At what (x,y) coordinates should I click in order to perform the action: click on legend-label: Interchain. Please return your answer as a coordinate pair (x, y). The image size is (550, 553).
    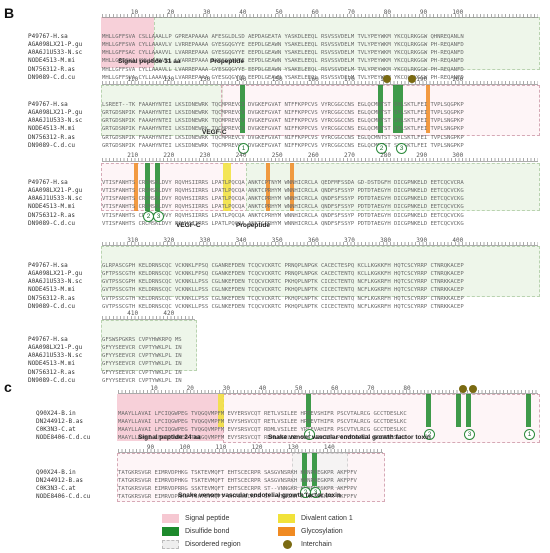
    Looking at the image, I should click on (316, 544).